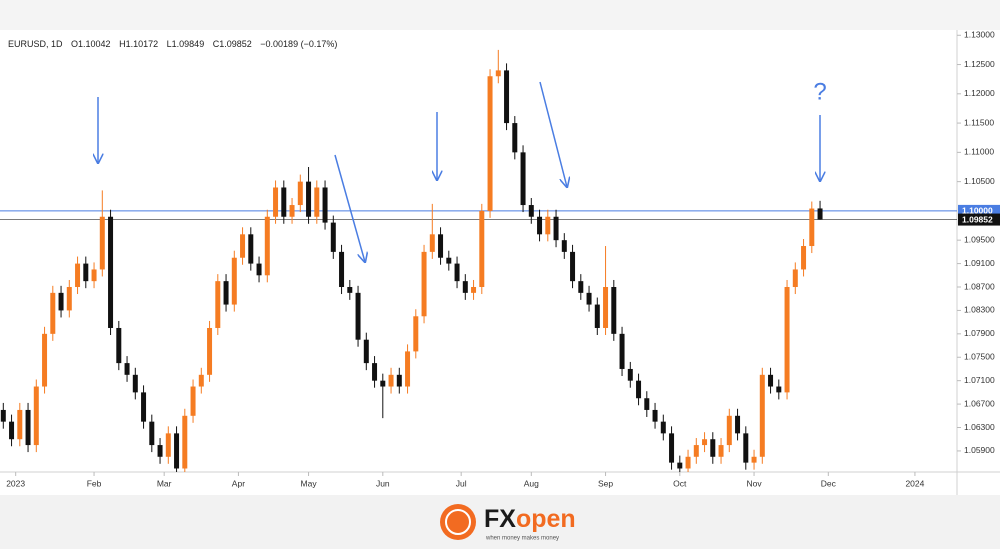 The image size is (1000, 549). I want to click on y-tick-label: 1.07500, so click(979, 357).